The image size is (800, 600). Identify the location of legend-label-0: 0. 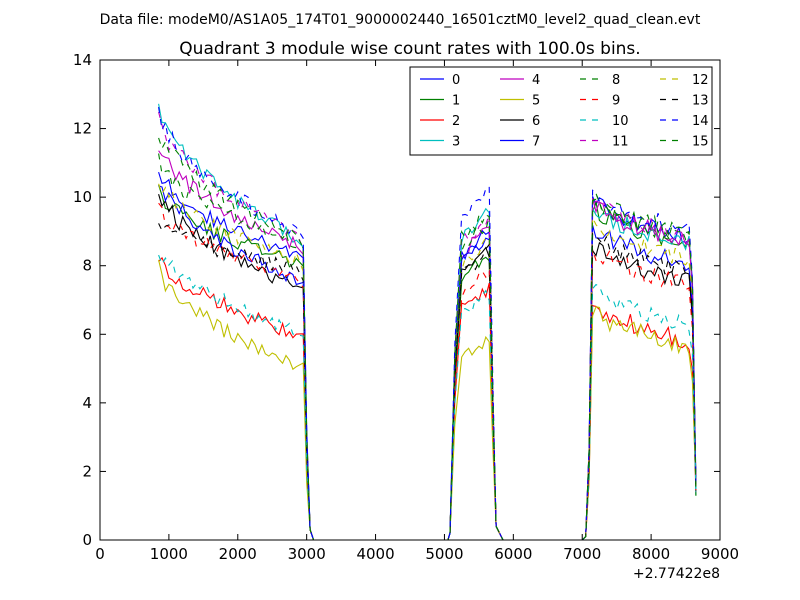
(456, 80).